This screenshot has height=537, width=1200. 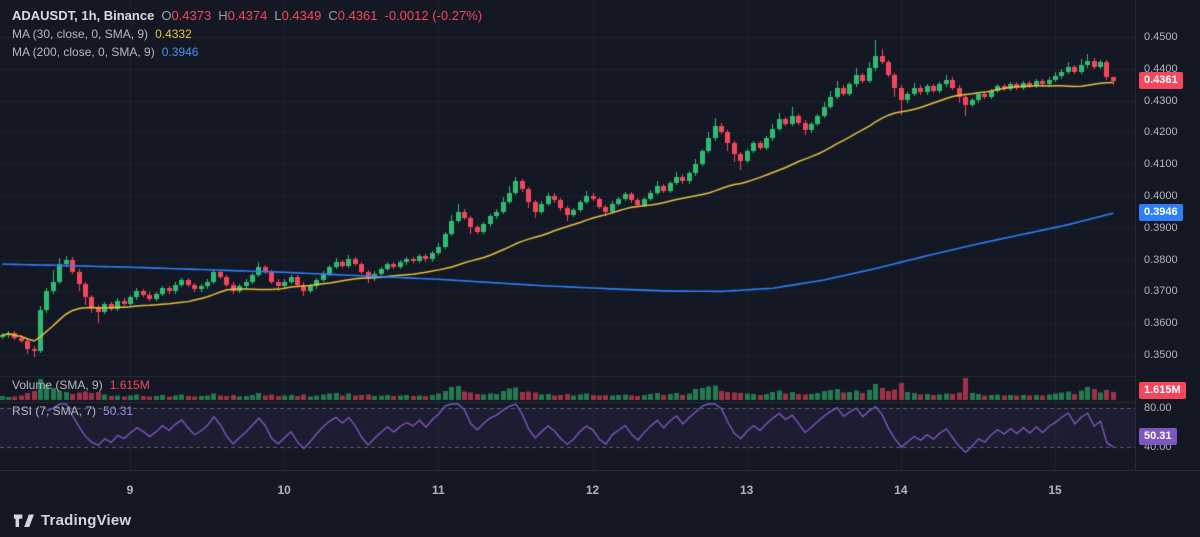 I want to click on price-tick-label: 0.4400, so click(x=1161, y=68).